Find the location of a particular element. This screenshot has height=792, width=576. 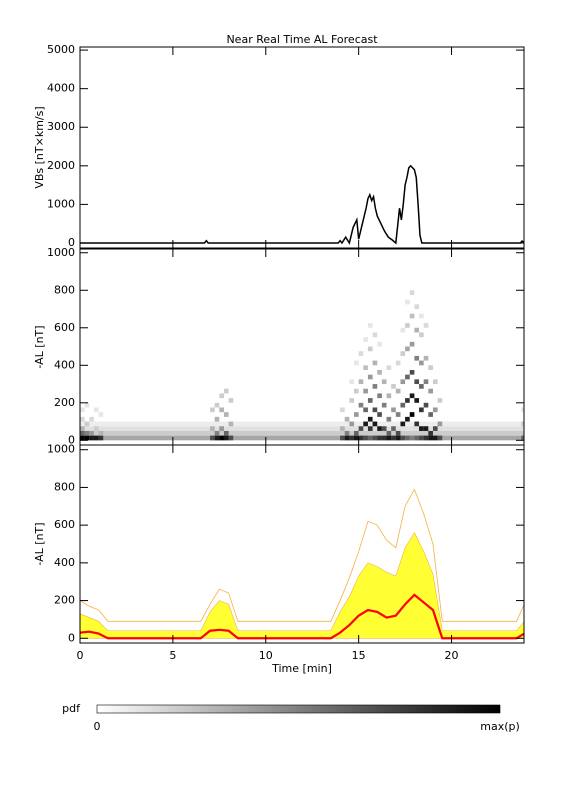

x-tick-label: 5 is located at coordinates (172, 655).